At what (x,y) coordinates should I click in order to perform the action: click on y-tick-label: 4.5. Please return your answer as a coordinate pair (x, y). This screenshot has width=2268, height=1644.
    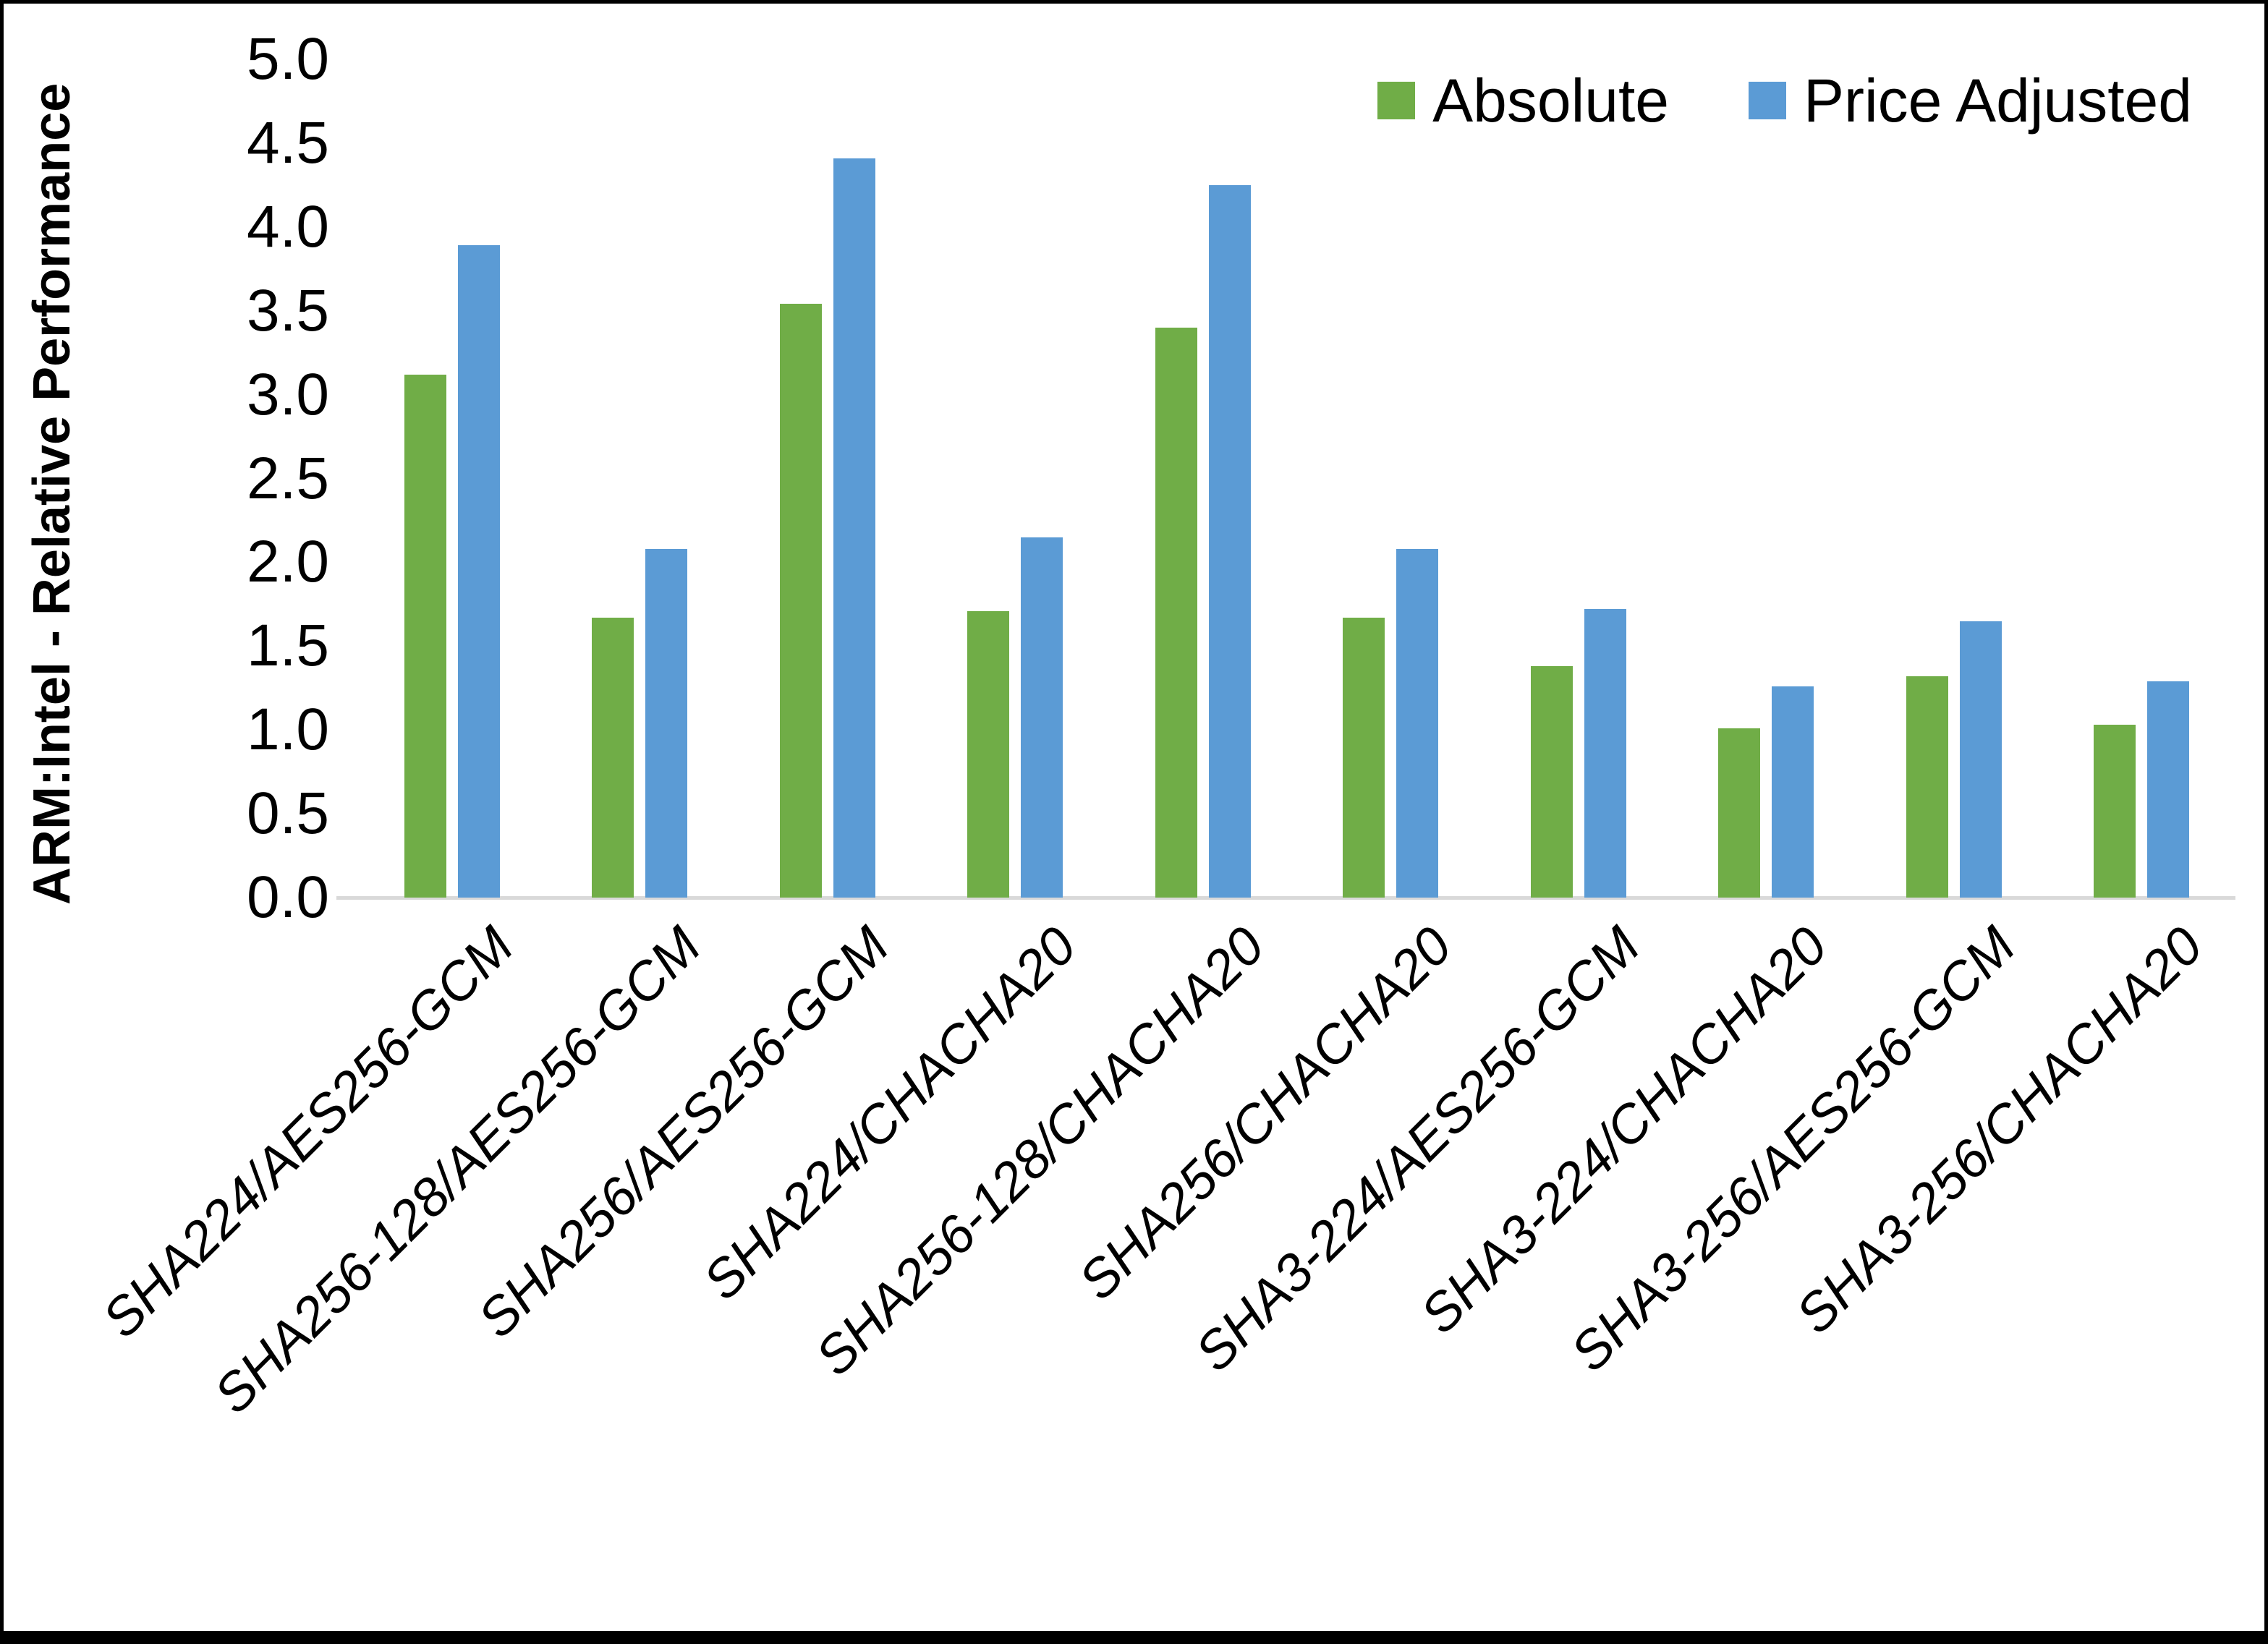
    Looking at the image, I should click on (288, 142).